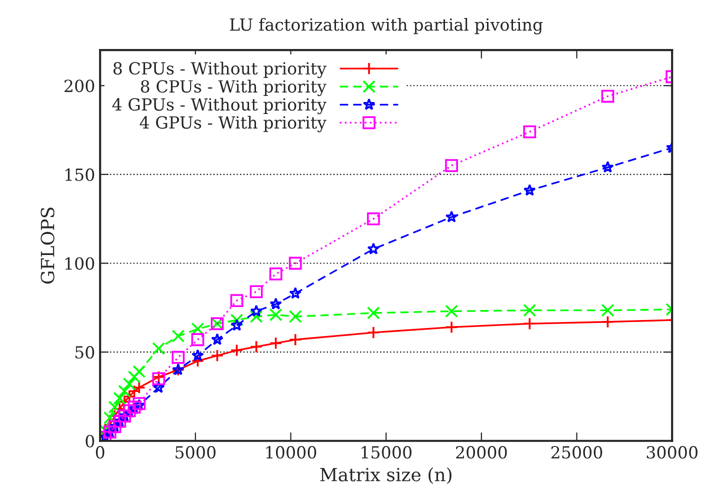 This screenshot has width=715, height=501. Describe the element at coordinates (386, 26) in the screenshot. I see `chart-title: LU factorization with partial pivoting` at that location.